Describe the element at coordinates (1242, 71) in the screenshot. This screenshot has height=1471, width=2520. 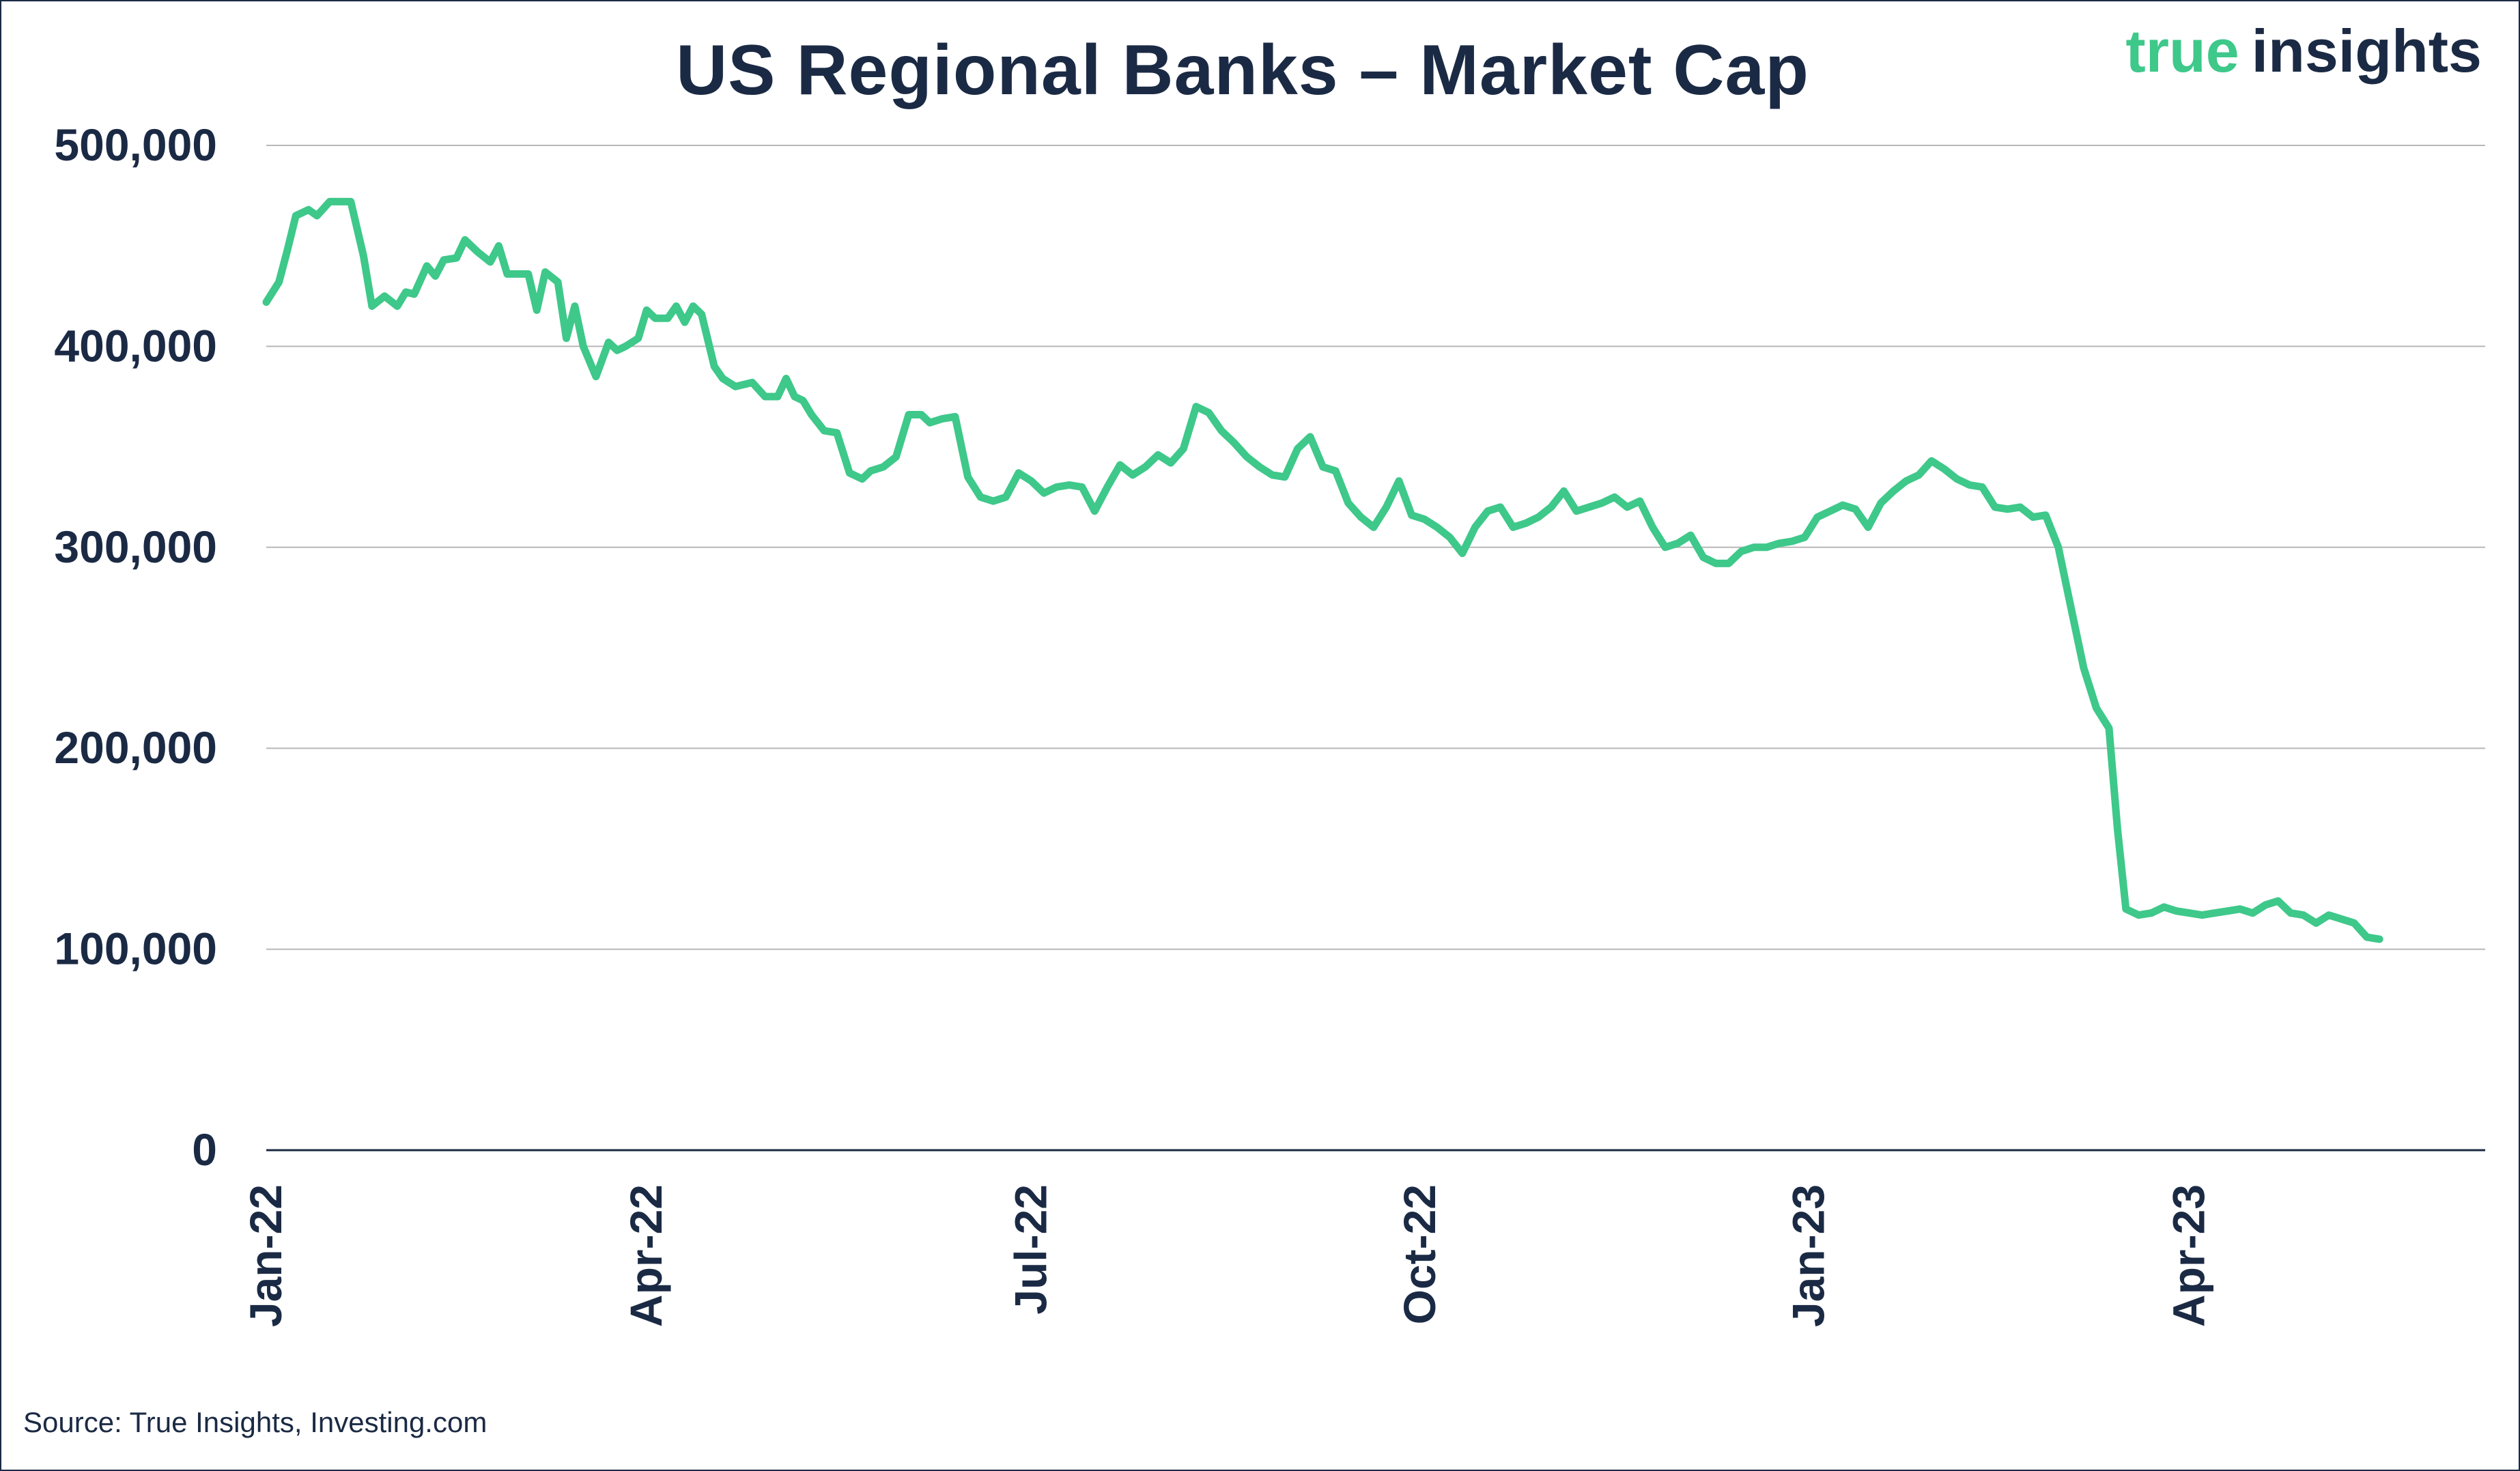
I see `chart-title: US Regional Banks – Market Cap` at that location.